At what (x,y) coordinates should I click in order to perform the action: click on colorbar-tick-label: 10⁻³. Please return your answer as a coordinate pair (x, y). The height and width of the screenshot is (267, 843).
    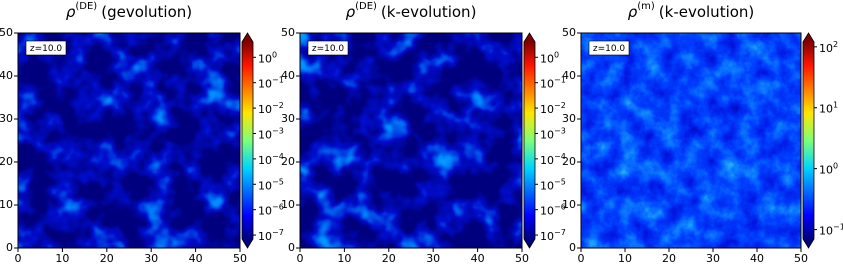
    Looking at the image, I should click on (271, 134).